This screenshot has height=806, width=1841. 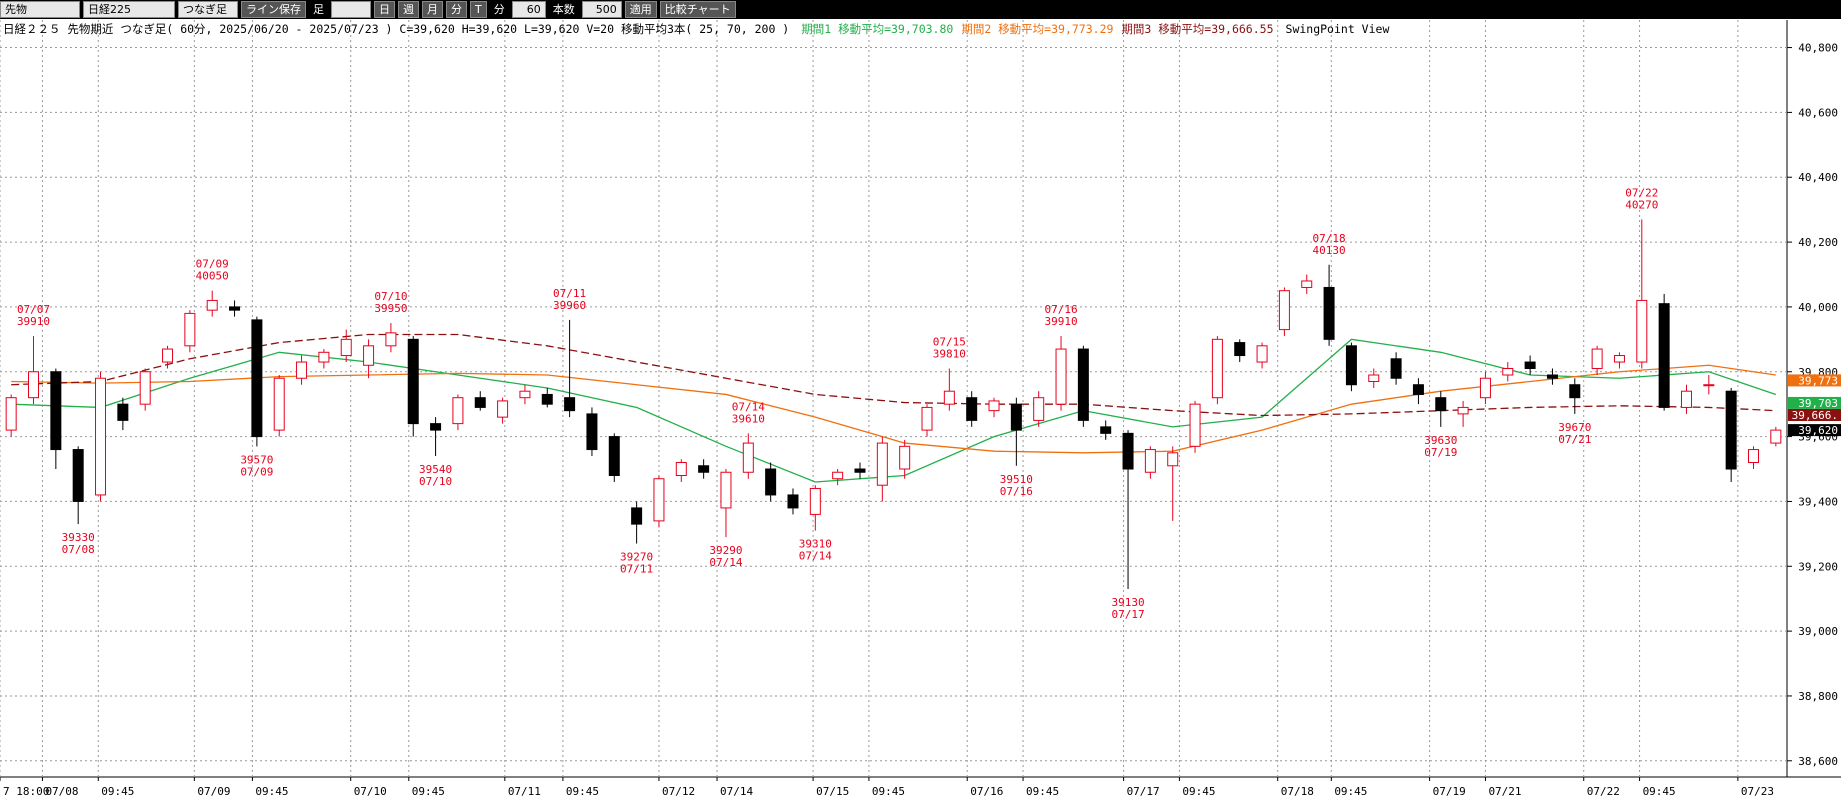 I want to click on button: ライン保存, so click(x=273, y=9).